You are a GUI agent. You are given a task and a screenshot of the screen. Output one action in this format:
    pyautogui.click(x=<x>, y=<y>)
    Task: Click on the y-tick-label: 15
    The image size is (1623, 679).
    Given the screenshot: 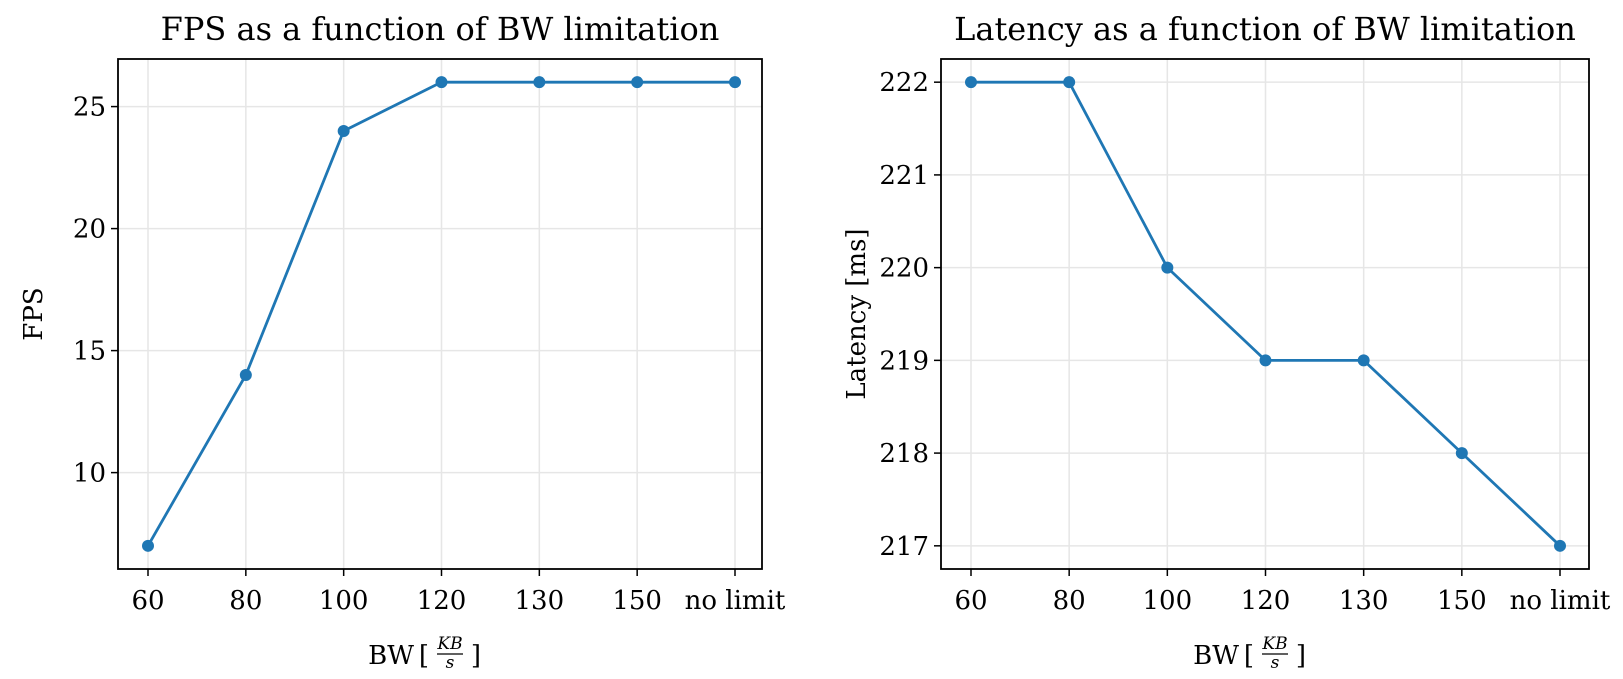 What is the action you would take?
    pyautogui.click(x=89, y=352)
    